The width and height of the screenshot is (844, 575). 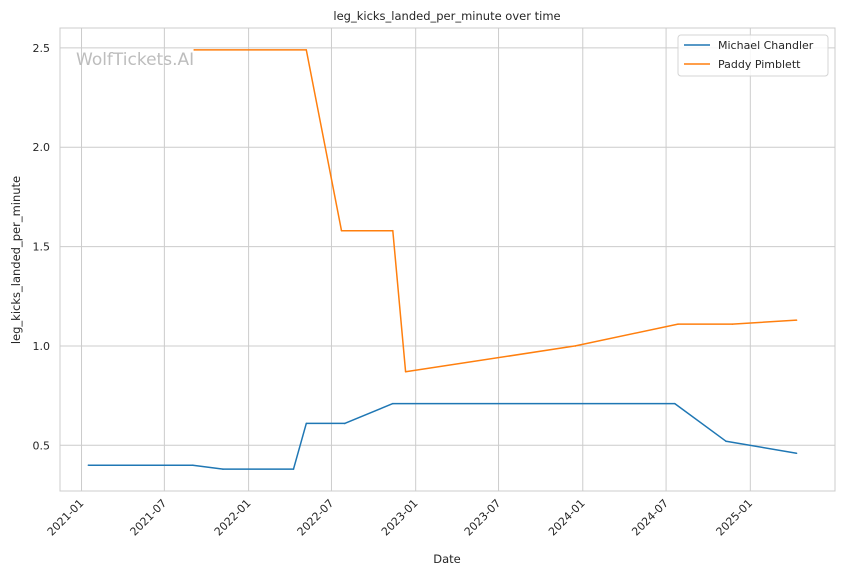 I want to click on y-tick-label: 2.0, so click(x=42, y=147).